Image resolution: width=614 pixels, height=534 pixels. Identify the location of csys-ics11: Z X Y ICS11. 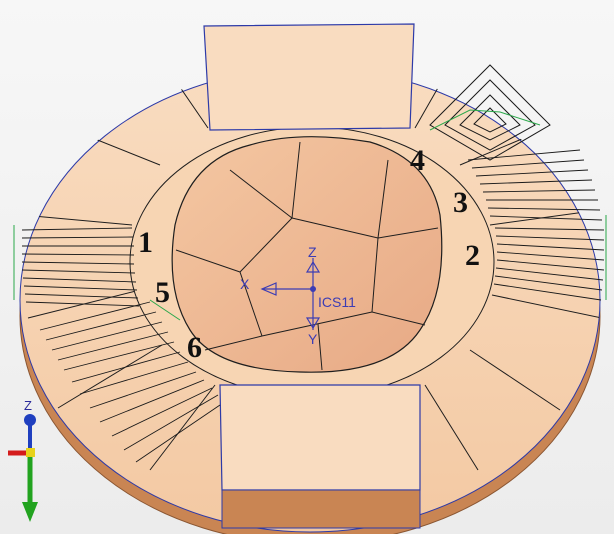
(298, 295).